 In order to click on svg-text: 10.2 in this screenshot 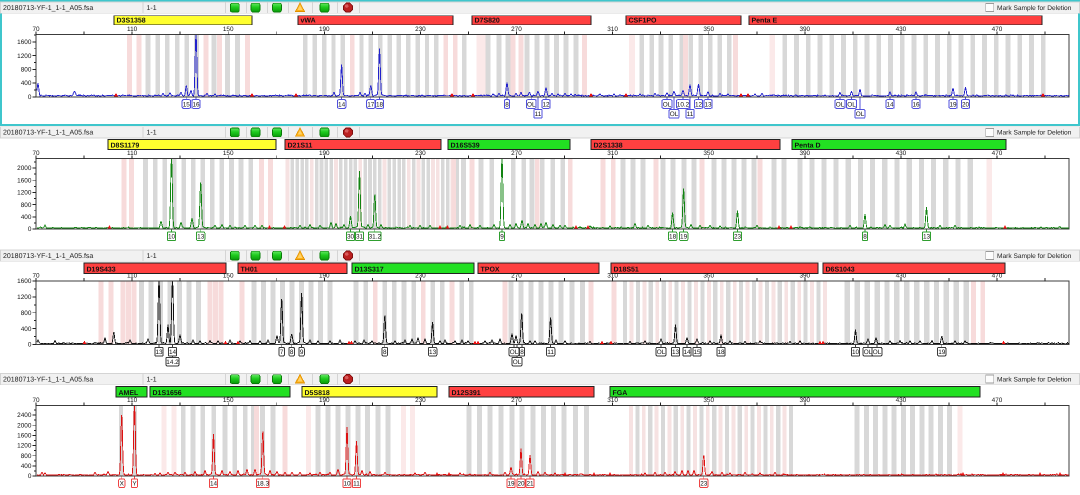, I will do `click(683, 104)`.